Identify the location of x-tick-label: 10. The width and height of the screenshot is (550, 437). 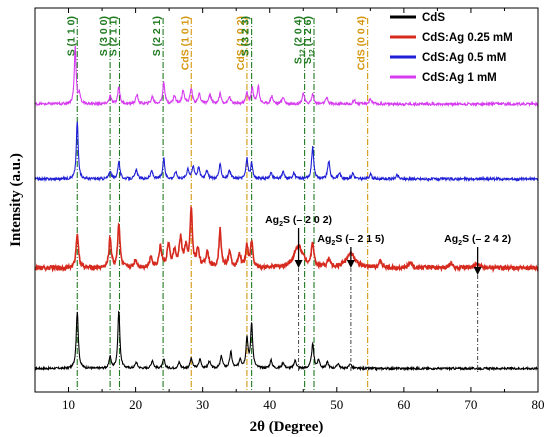
(68, 404).